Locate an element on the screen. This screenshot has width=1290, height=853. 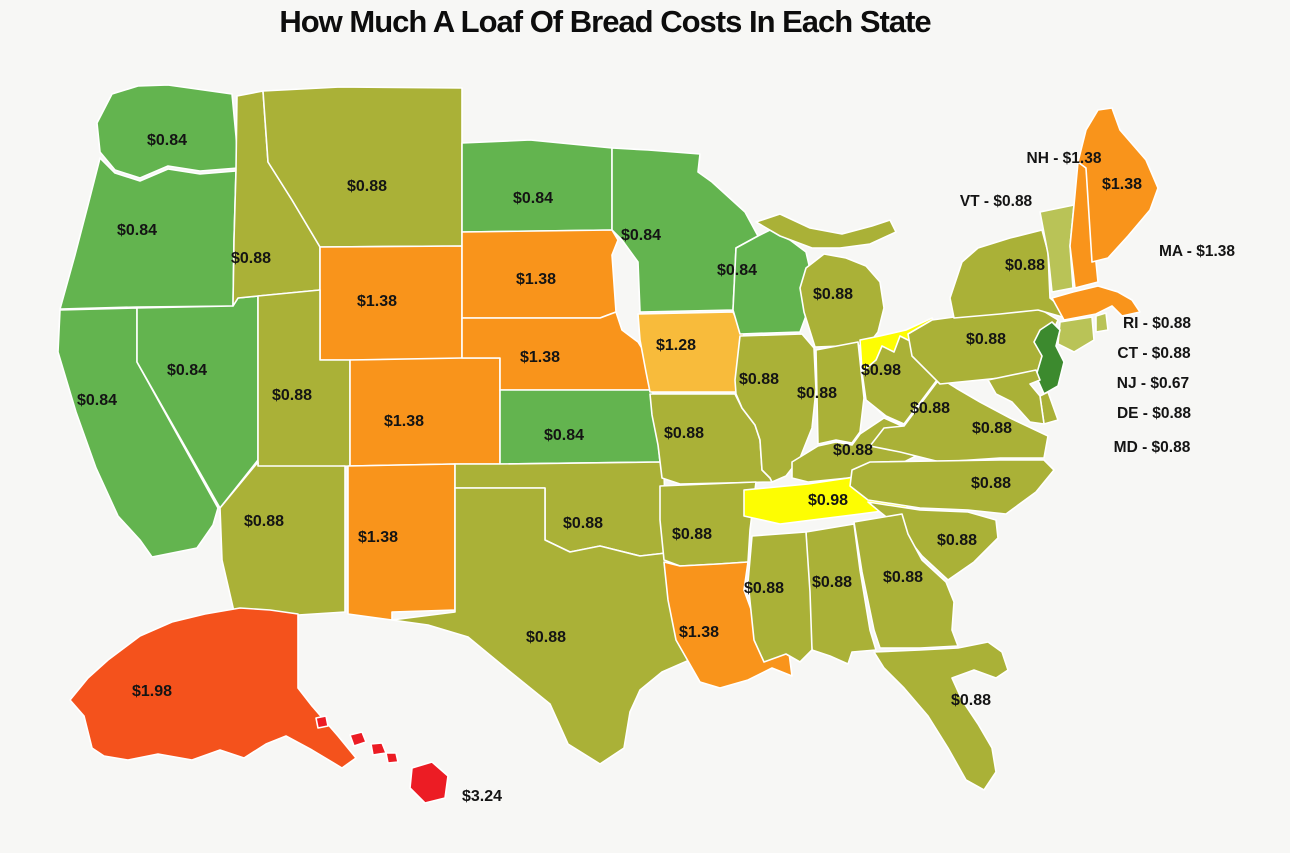
state-nj is located at coordinates (1049, 358).